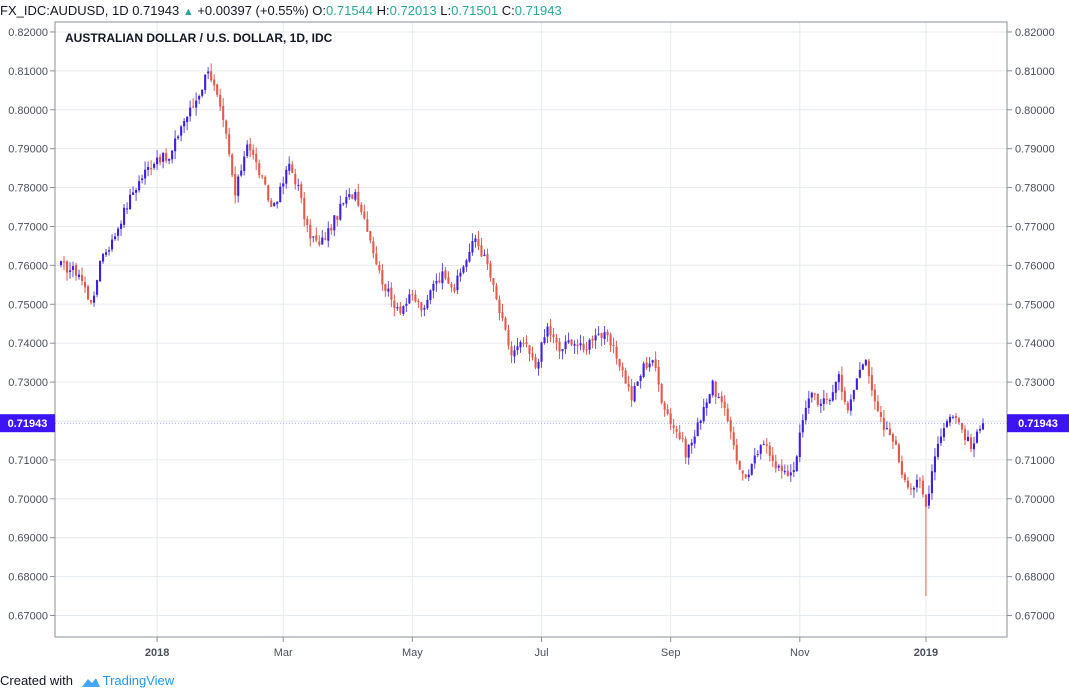 The image size is (1069, 692). What do you see at coordinates (1035, 500) in the screenshot?
I see `y-tick-label-right: 0.70000` at bounding box center [1035, 500].